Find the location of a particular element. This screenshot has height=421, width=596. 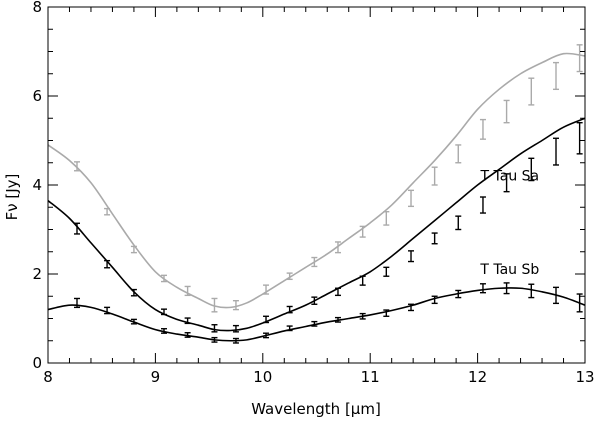

y-tick-label: 4 is located at coordinates (37, 185).